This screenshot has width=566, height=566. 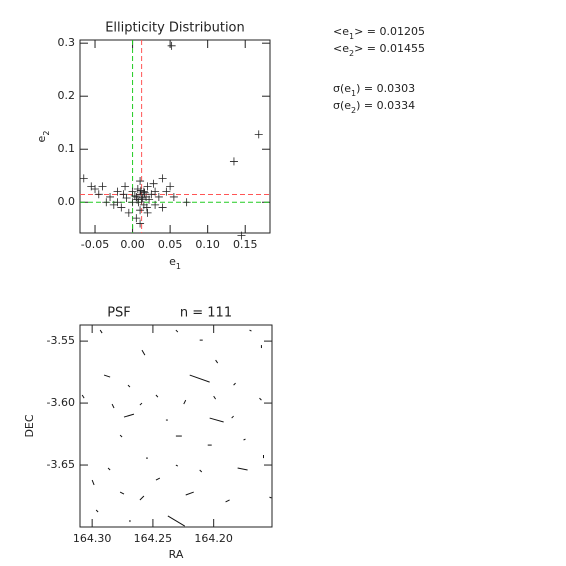 What do you see at coordinates (61, 340) in the screenshot?
I see `y-tick-label: -3.55` at bounding box center [61, 340].